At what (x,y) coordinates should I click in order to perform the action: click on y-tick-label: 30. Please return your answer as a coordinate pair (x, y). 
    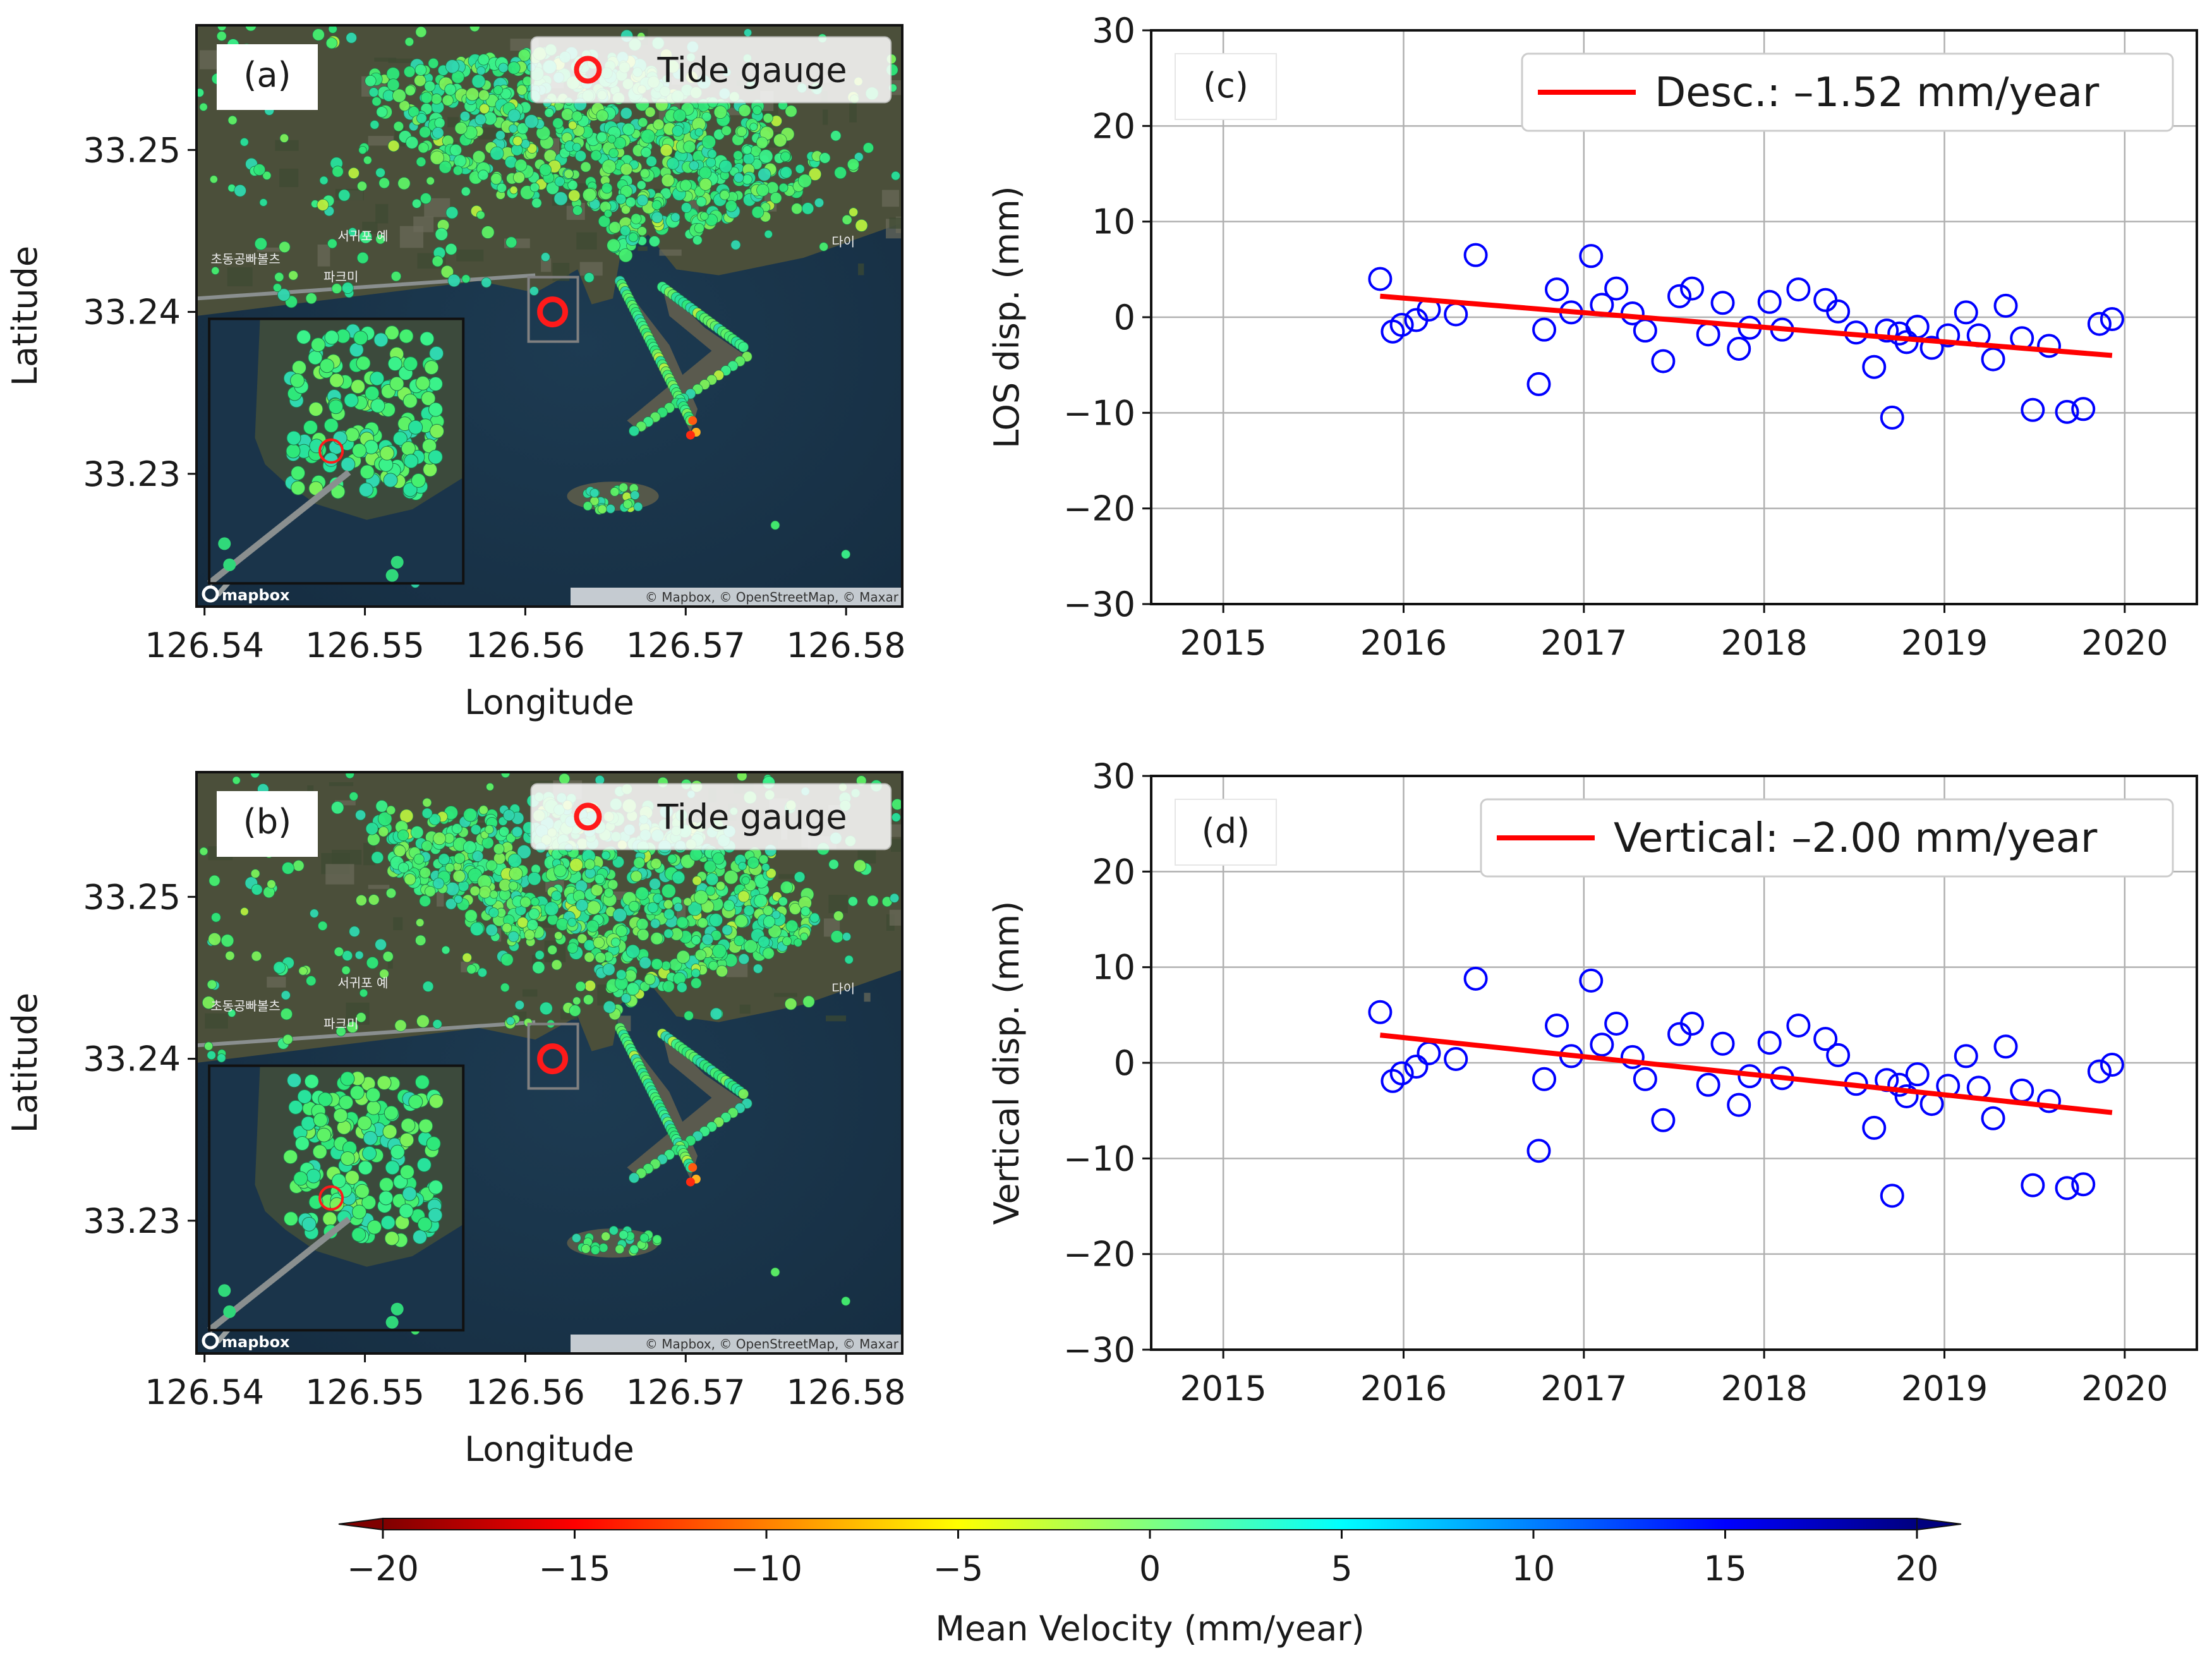
    Looking at the image, I should click on (1113, 31).